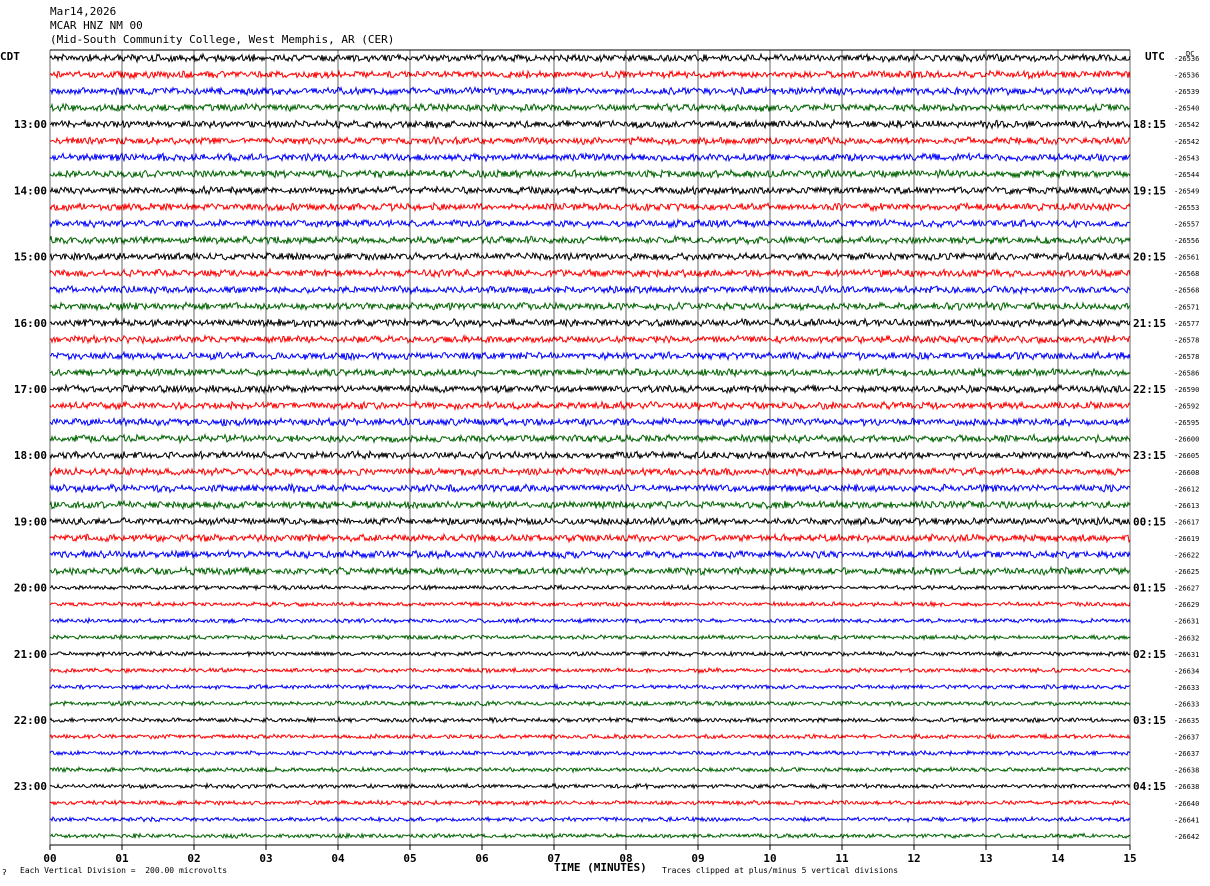 Image resolution: width=1210 pixels, height=886 pixels. What do you see at coordinates (1186, 473) in the screenshot?
I see `dc-offset-label: -26608` at bounding box center [1186, 473].